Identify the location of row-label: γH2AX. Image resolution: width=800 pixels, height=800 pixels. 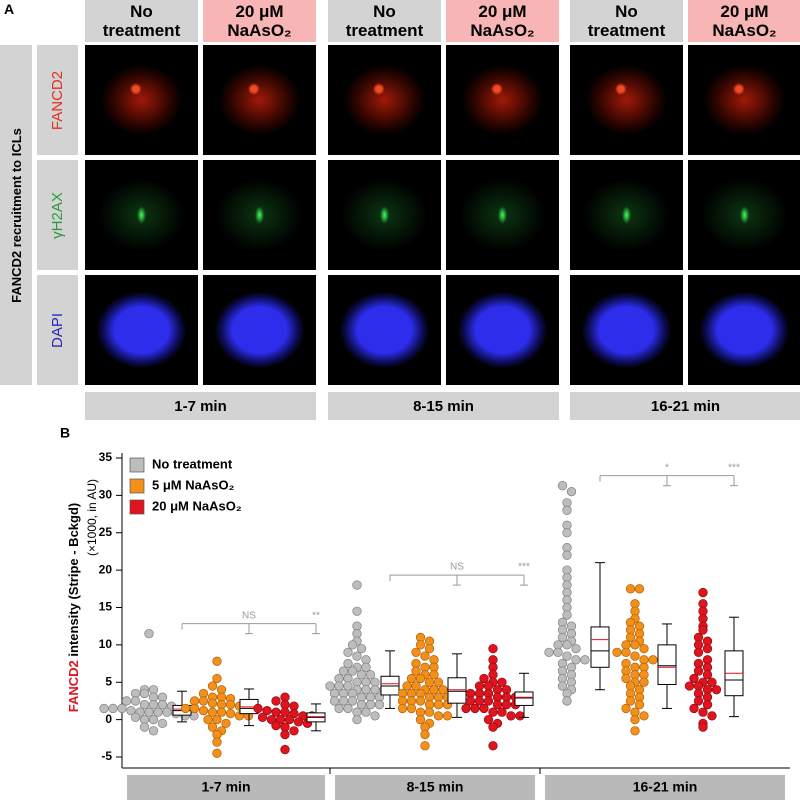
(57, 215).